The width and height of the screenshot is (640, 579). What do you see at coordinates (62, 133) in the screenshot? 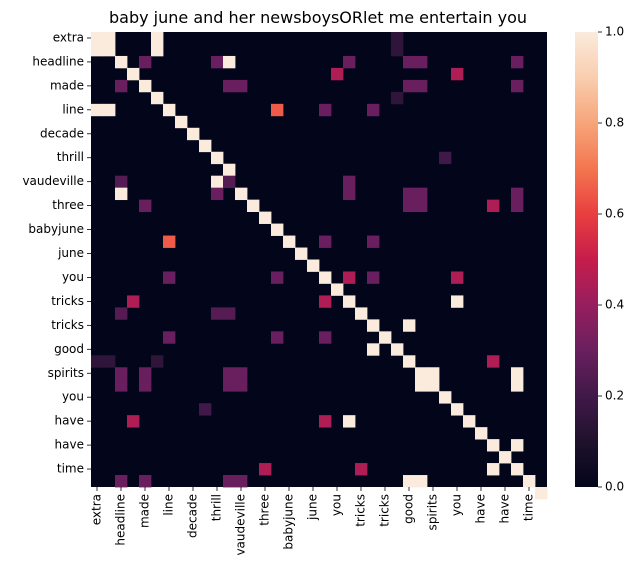
I see `y-tick-label: decade` at bounding box center [62, 133].